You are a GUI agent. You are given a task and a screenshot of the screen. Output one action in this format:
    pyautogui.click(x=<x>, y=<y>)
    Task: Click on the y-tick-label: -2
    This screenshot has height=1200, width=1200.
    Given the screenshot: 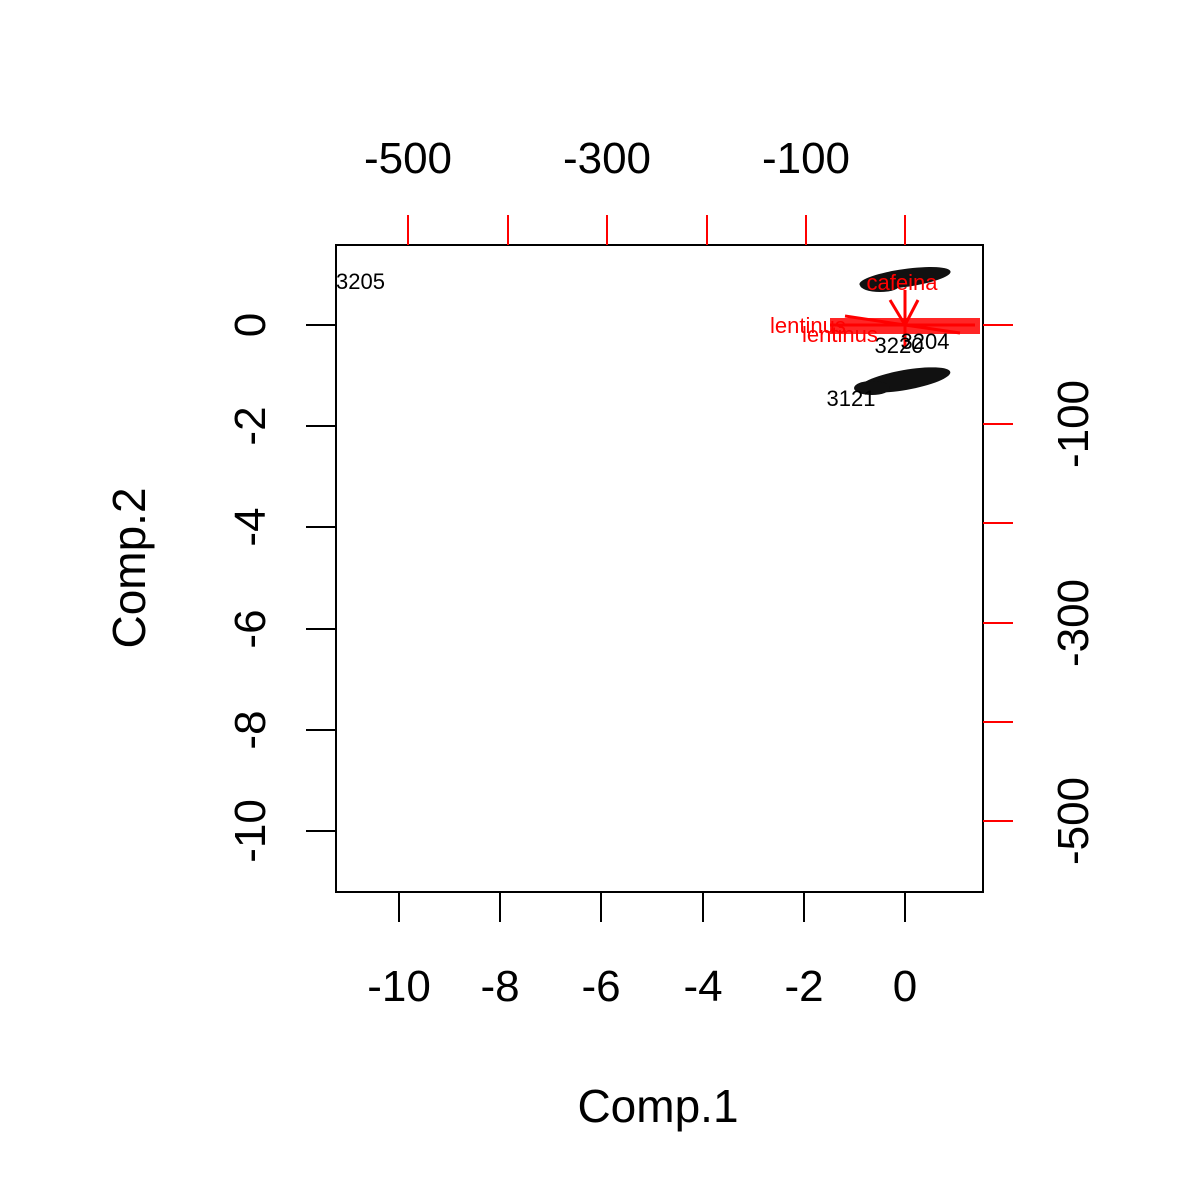 What is the action you would take?
    pyautogui.click(x=250, y=425)
    